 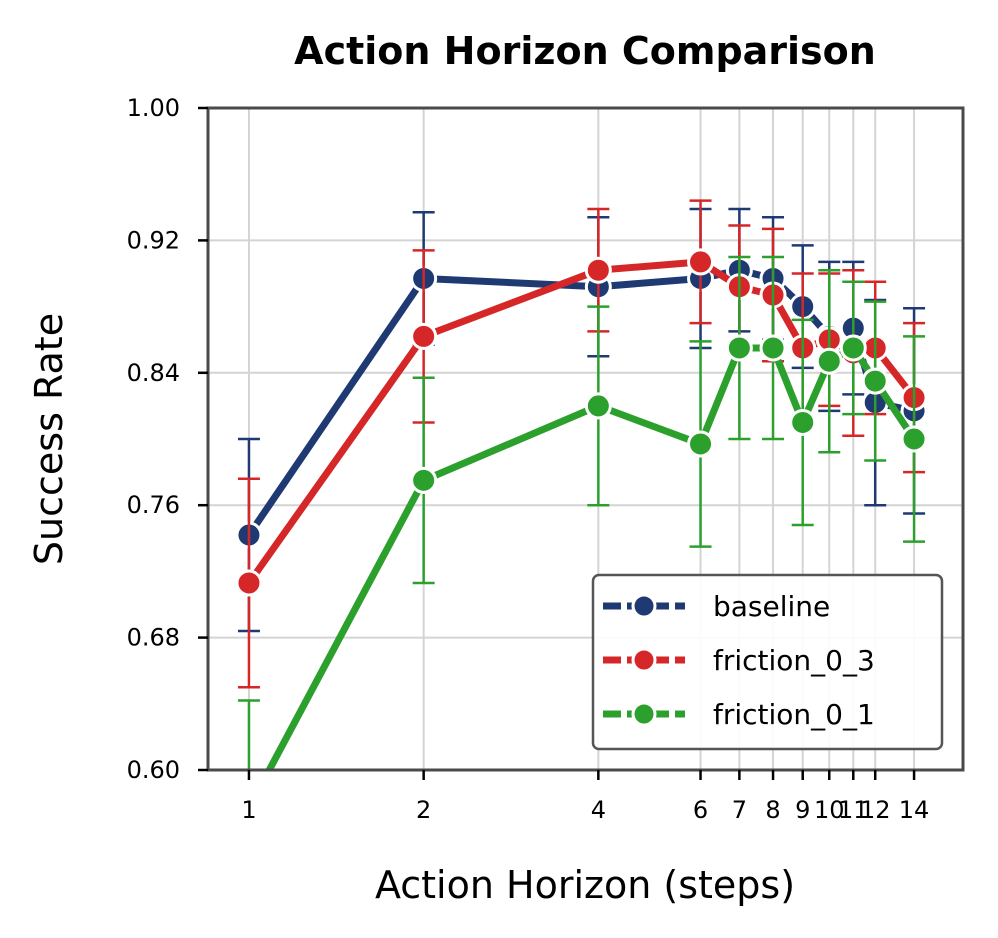 I want to click on legend-box, so click(x=767, y=662).